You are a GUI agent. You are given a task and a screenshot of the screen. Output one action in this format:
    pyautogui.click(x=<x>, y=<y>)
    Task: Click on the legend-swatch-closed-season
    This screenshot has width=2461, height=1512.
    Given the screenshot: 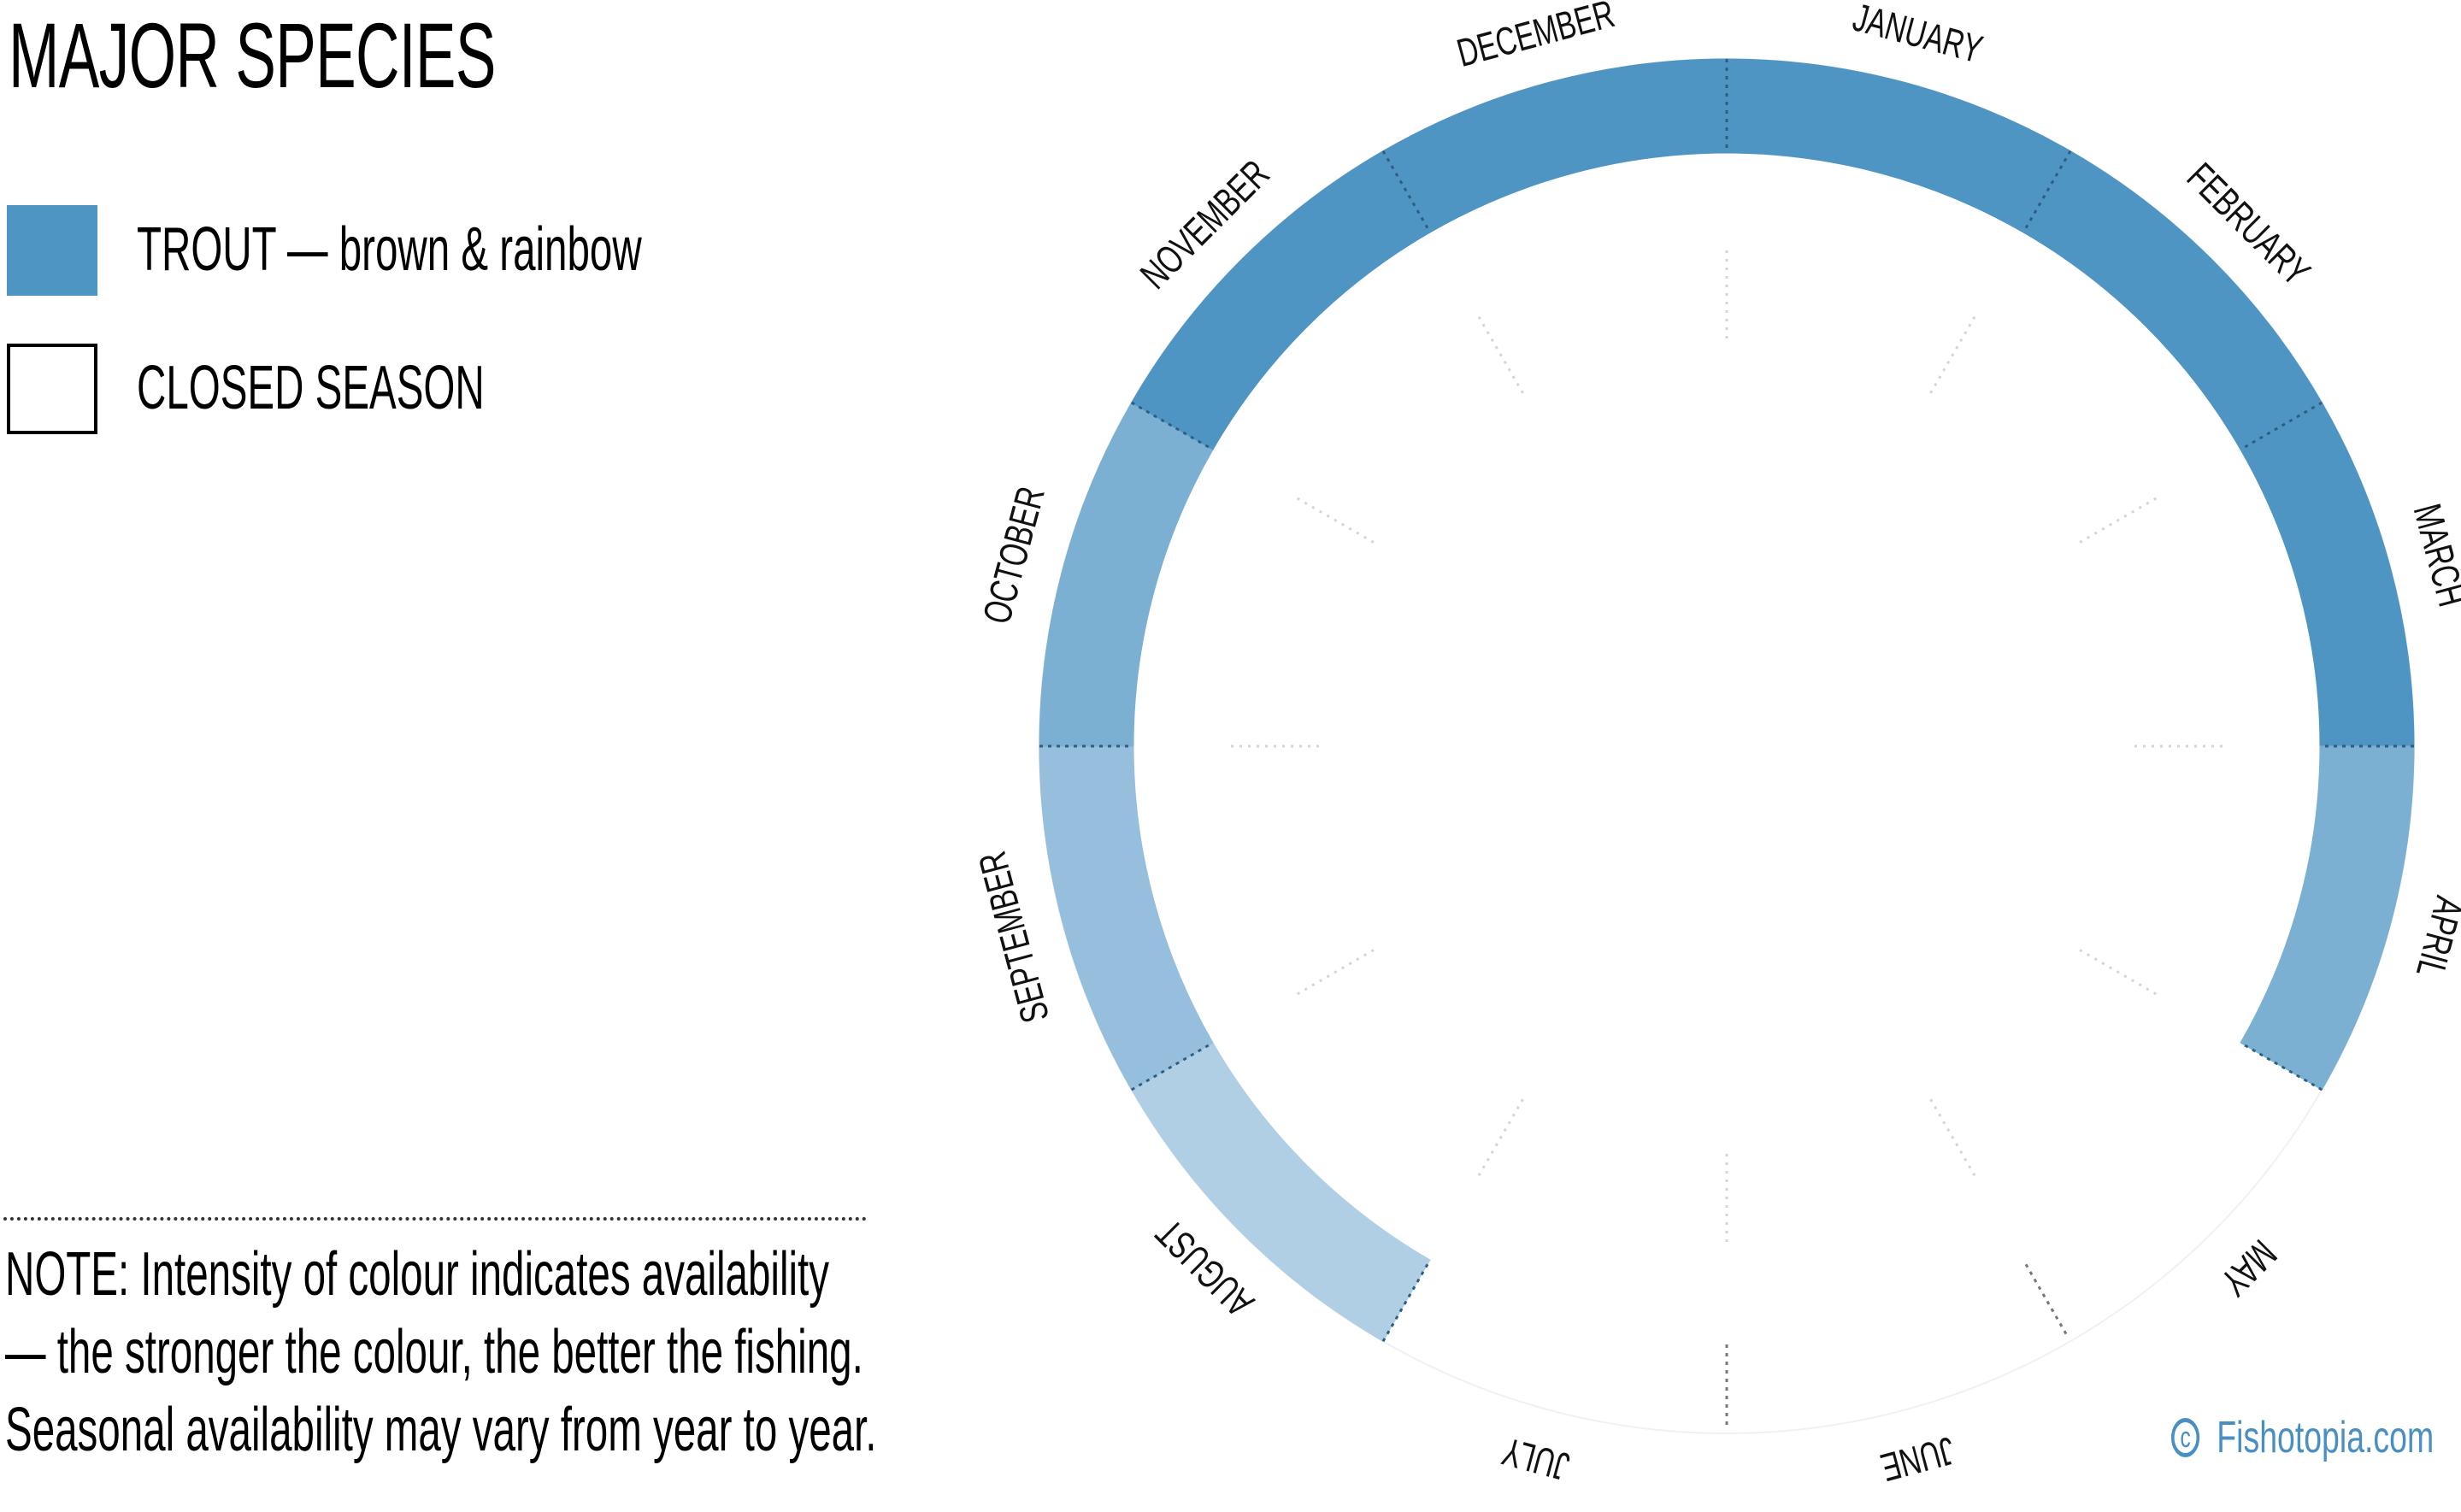 What is the action you would take?
    pyautogui.click(x=52, y=389)
    